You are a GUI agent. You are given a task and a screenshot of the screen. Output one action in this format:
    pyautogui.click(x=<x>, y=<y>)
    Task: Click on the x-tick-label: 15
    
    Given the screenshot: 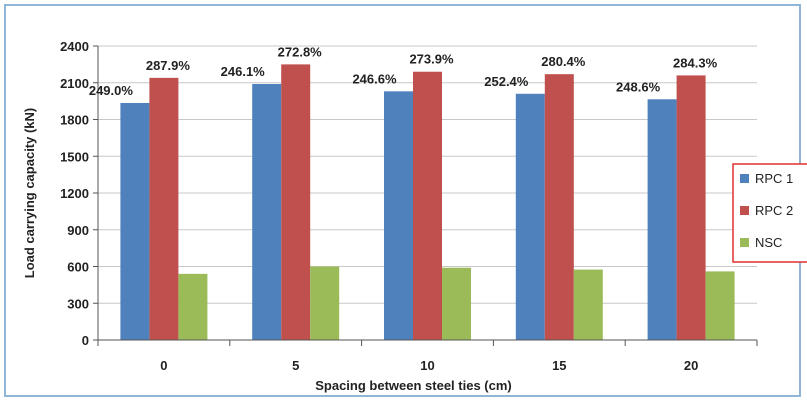 What is the action you would take?
    pyautogui.click(x=559, y=365)
    